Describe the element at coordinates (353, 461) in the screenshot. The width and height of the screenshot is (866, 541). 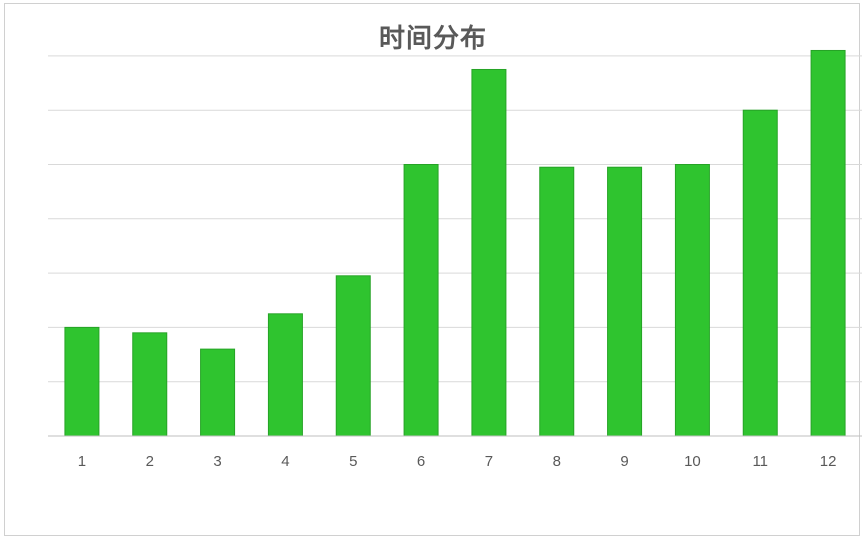
I see `x-tick-label: 5` at that location.